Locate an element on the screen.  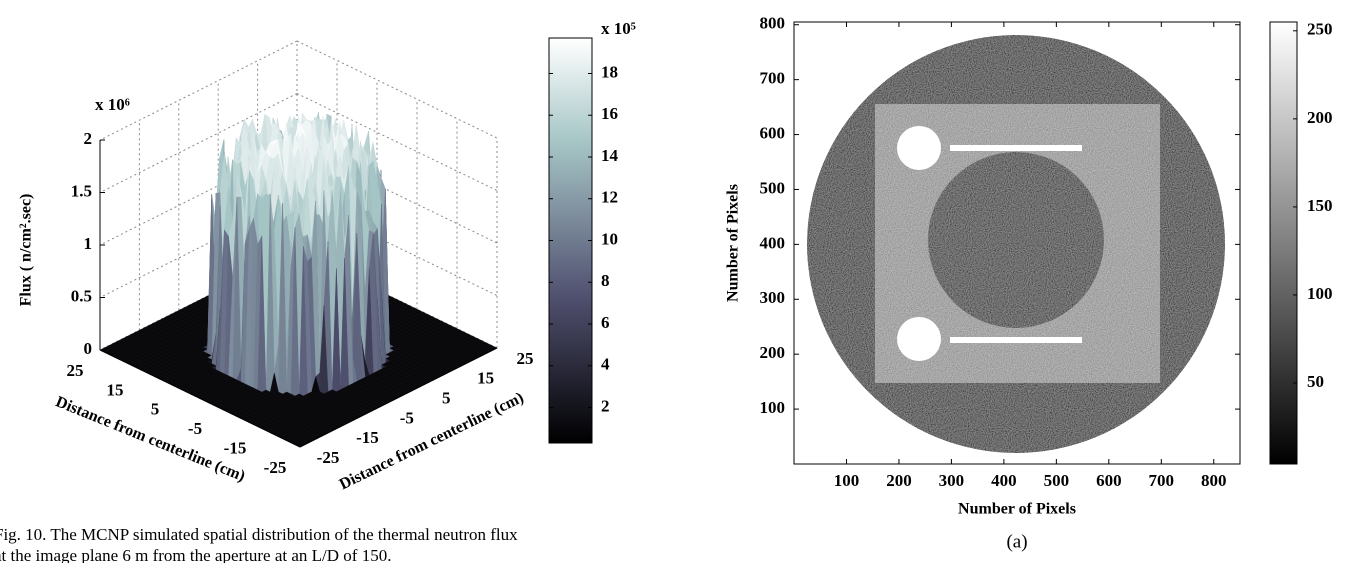
colorbar-tick-label: 10 is located at coordinates (609, 238).